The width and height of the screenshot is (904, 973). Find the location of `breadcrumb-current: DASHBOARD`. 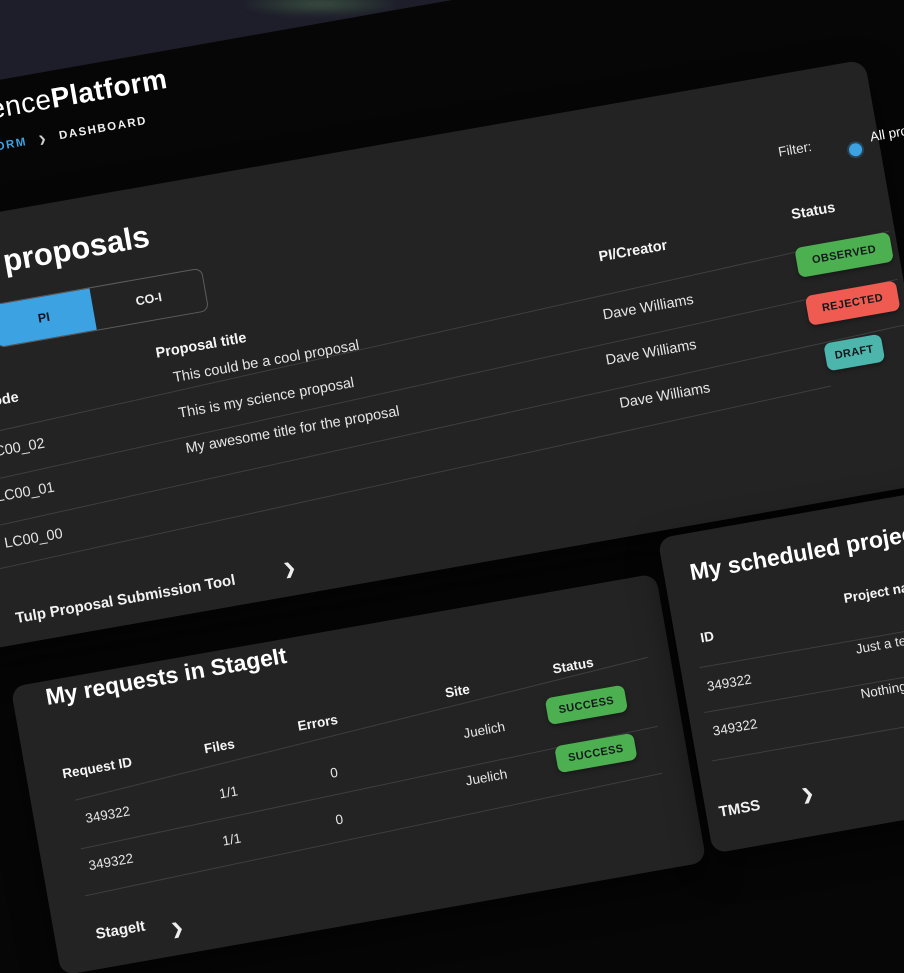

breadcrumb-current: DASHBOARD is located at coordinates (103, 128).